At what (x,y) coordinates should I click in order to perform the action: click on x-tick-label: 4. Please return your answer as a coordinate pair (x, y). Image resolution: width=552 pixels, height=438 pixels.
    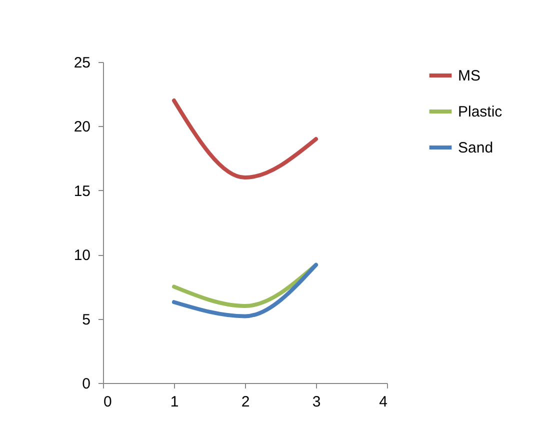
    Looking at the image, I should click on (383, 402).